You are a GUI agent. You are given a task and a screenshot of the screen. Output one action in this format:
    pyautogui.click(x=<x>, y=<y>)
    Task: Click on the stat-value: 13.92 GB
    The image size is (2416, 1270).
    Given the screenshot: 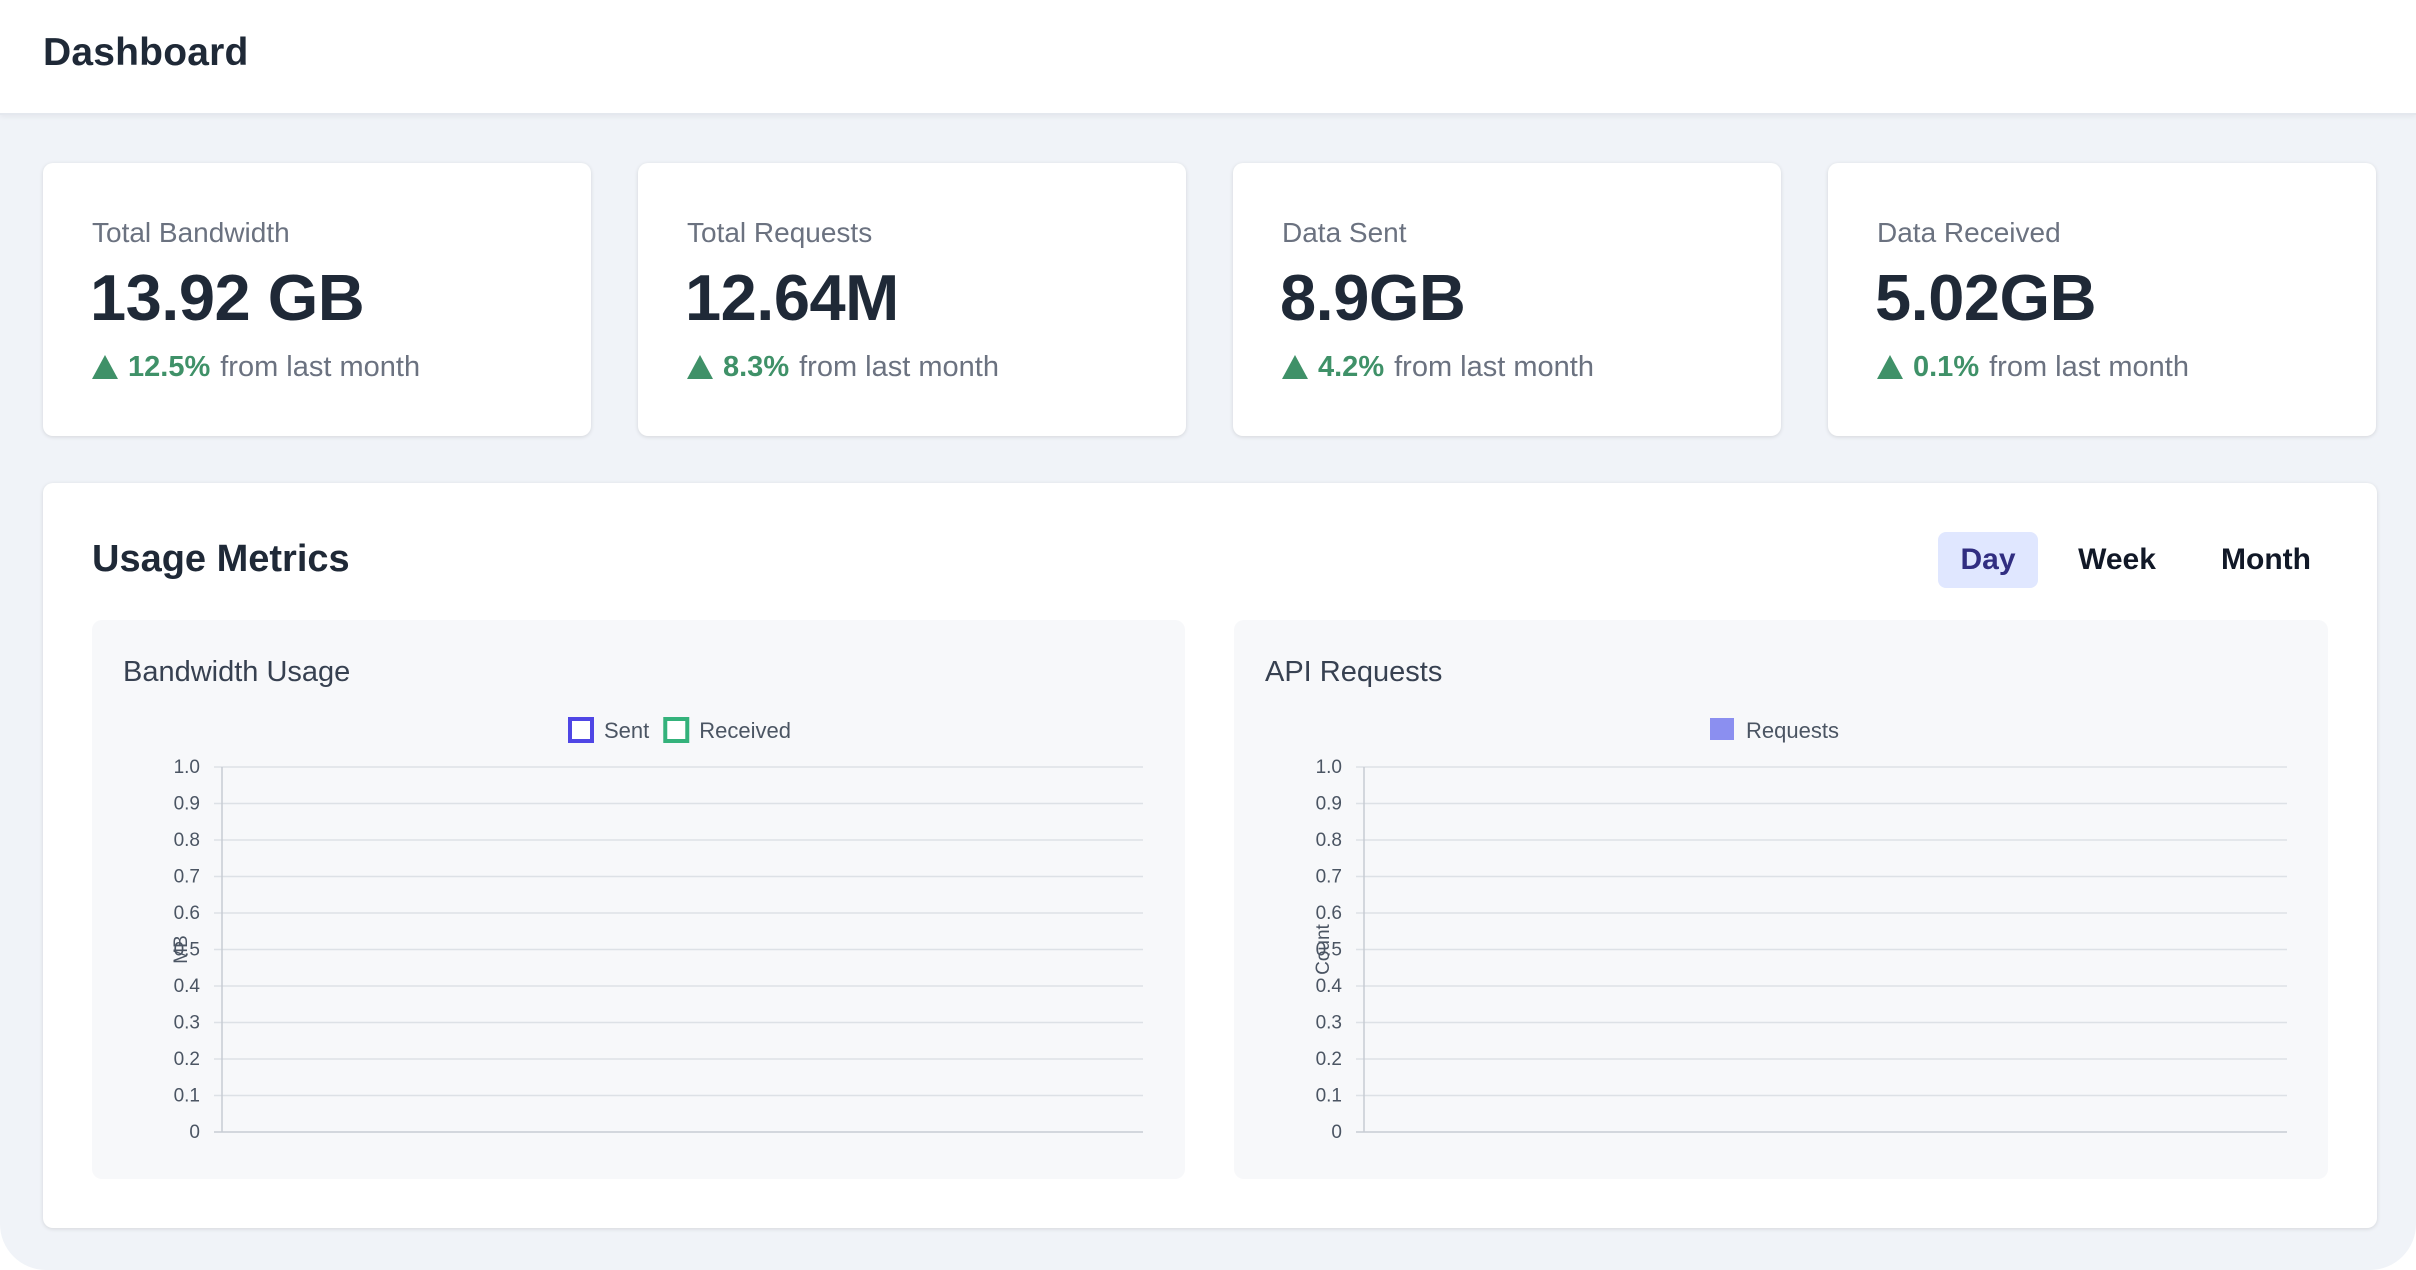 What is the action you would take?
    pyautogui.click(x=227, y=297)
    